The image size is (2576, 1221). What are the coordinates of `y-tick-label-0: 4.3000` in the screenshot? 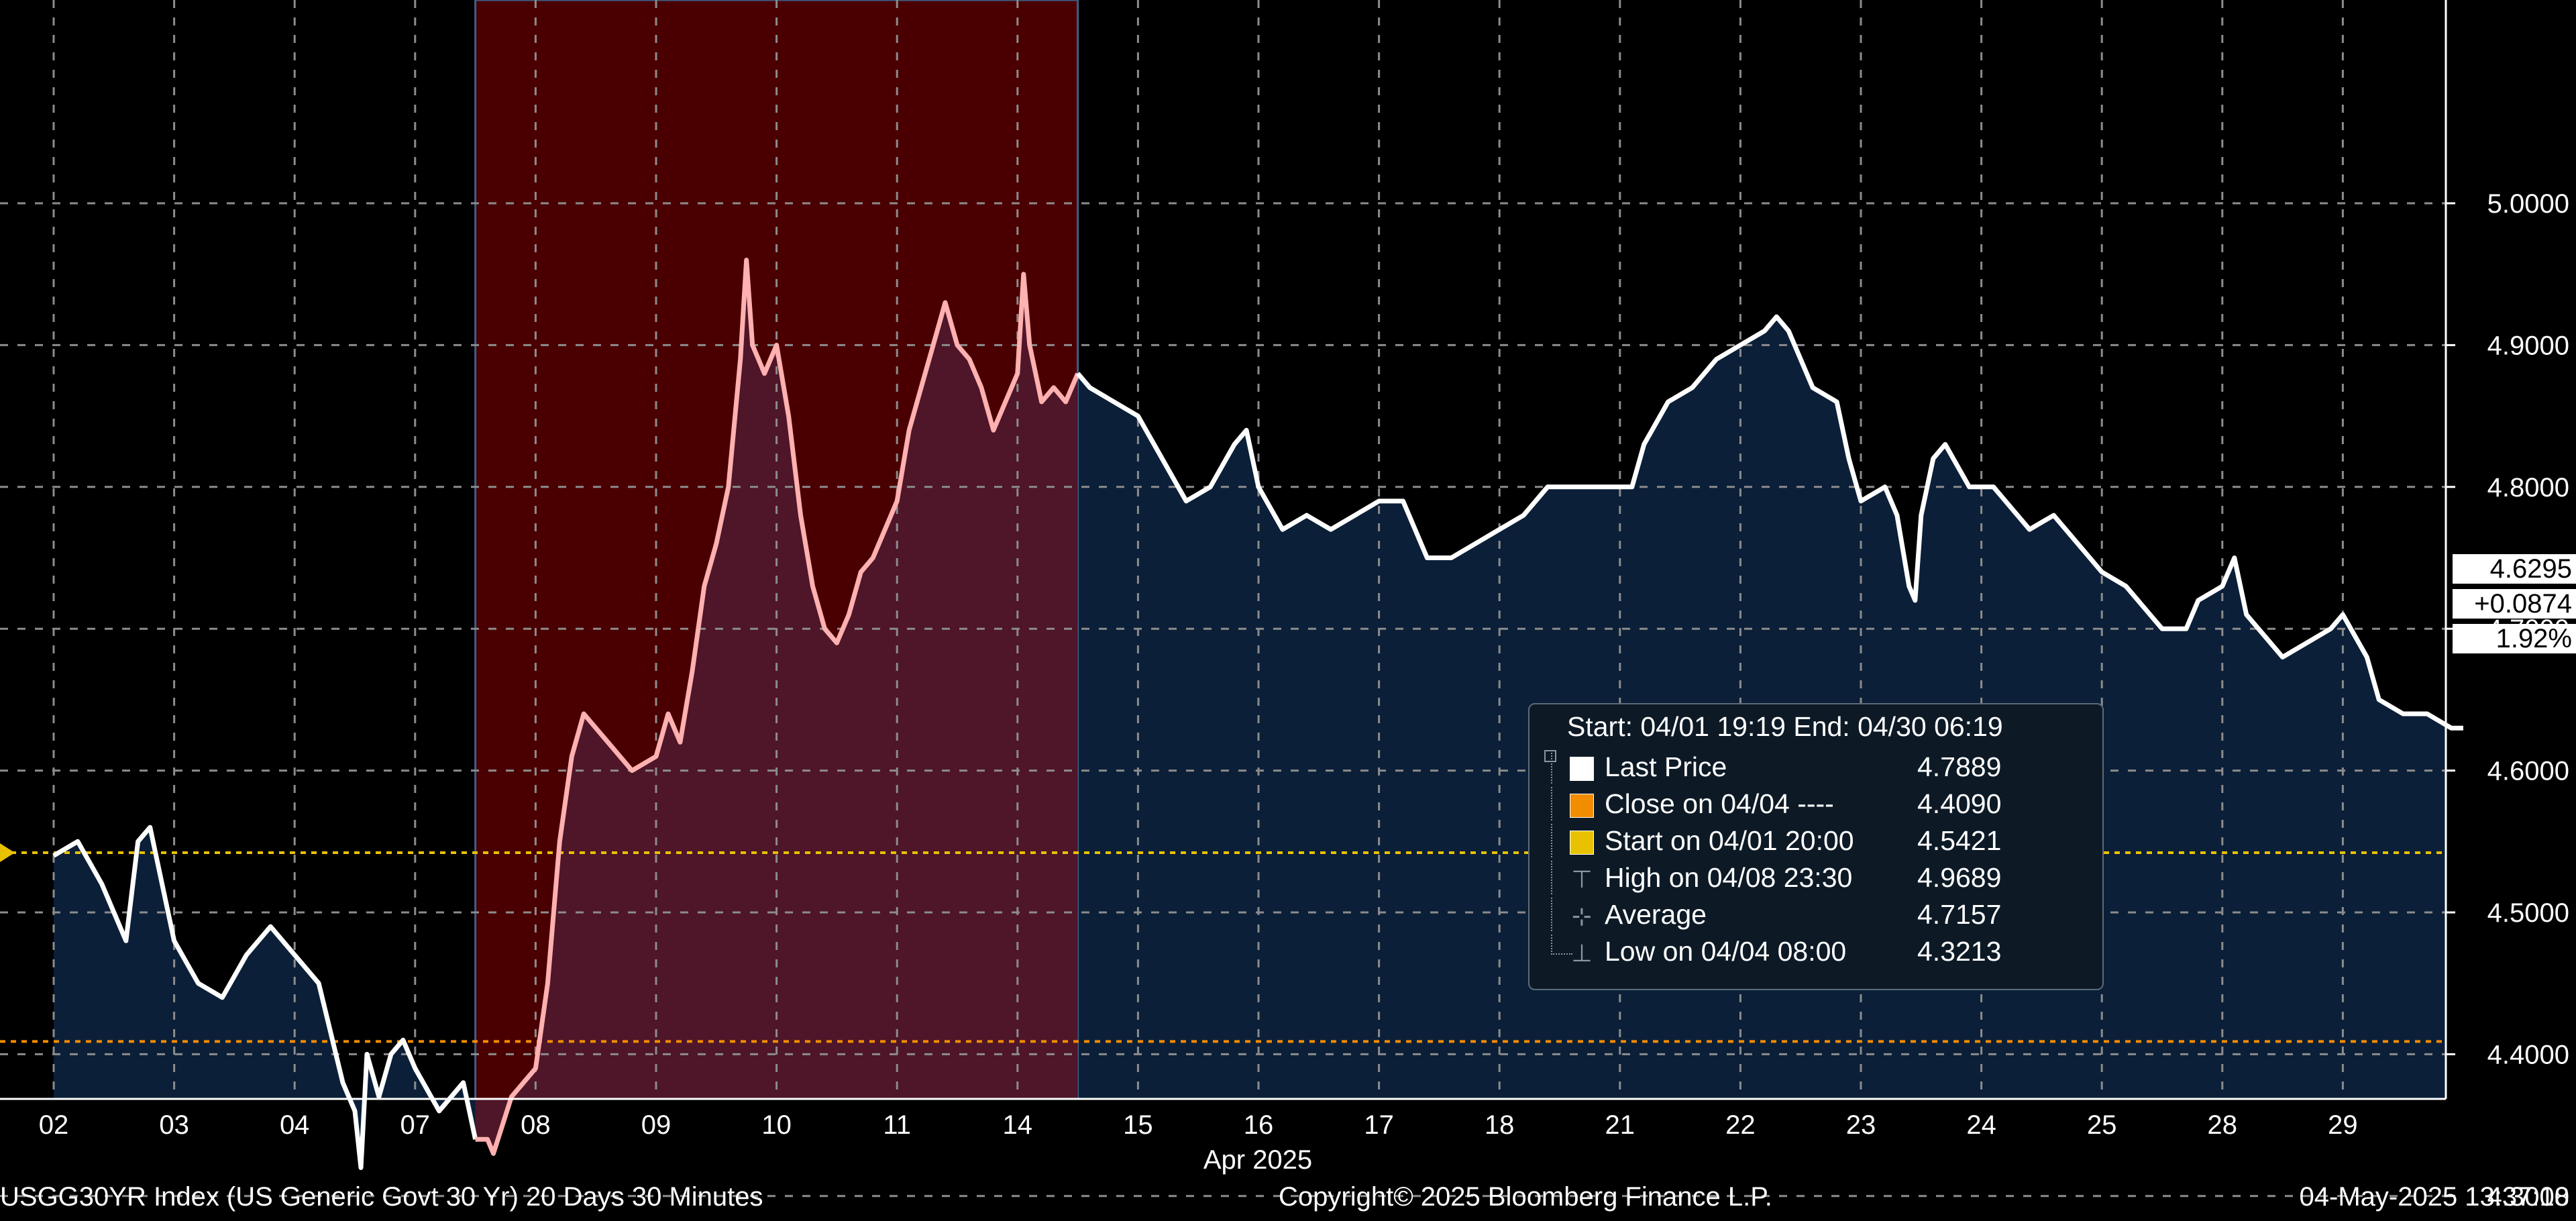 It's located at (2528, 1197).